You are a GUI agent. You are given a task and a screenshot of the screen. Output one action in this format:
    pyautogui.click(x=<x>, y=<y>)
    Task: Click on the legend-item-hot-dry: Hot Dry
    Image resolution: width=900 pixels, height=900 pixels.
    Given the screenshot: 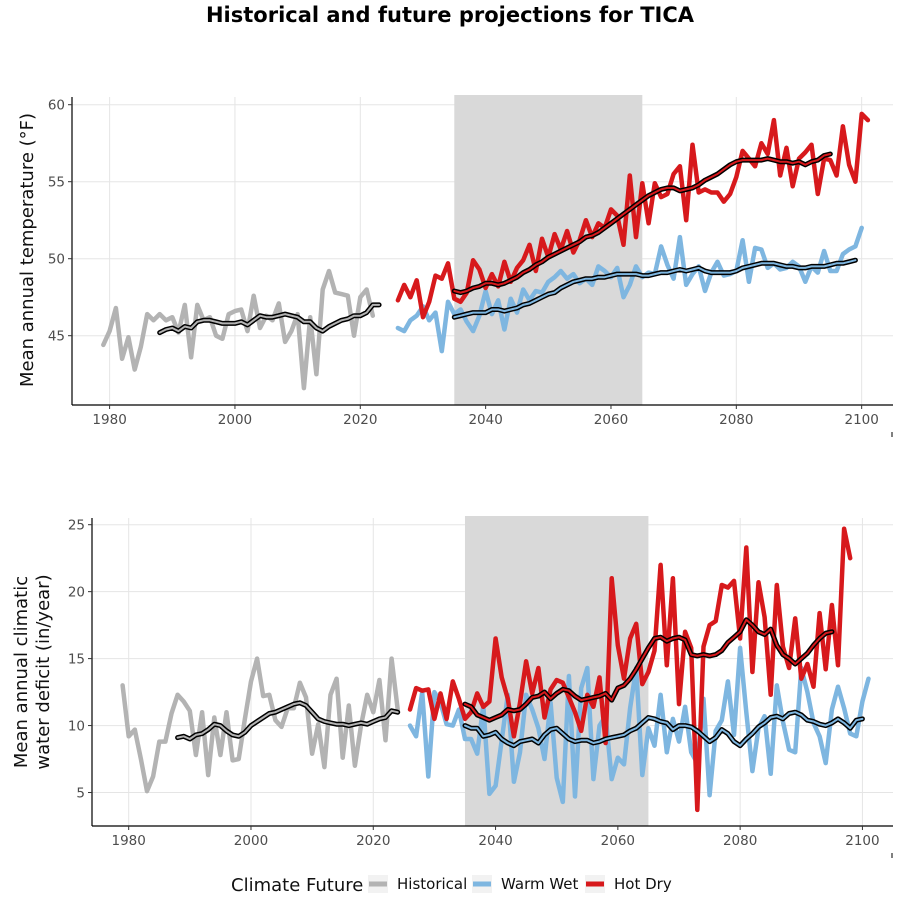 What is the action you would take?
    pyautogui.click(x=628, y=884)
    